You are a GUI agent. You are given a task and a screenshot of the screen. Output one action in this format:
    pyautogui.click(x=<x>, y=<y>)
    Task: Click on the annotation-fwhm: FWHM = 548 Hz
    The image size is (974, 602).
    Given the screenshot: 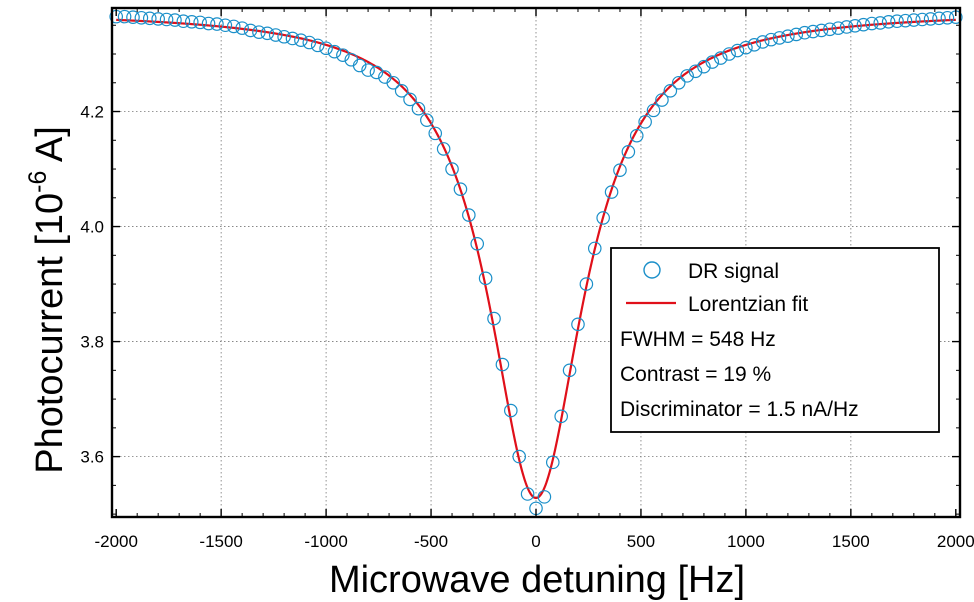 What is the action you would take?
    pyautogui.click(x=698, y=339)
    